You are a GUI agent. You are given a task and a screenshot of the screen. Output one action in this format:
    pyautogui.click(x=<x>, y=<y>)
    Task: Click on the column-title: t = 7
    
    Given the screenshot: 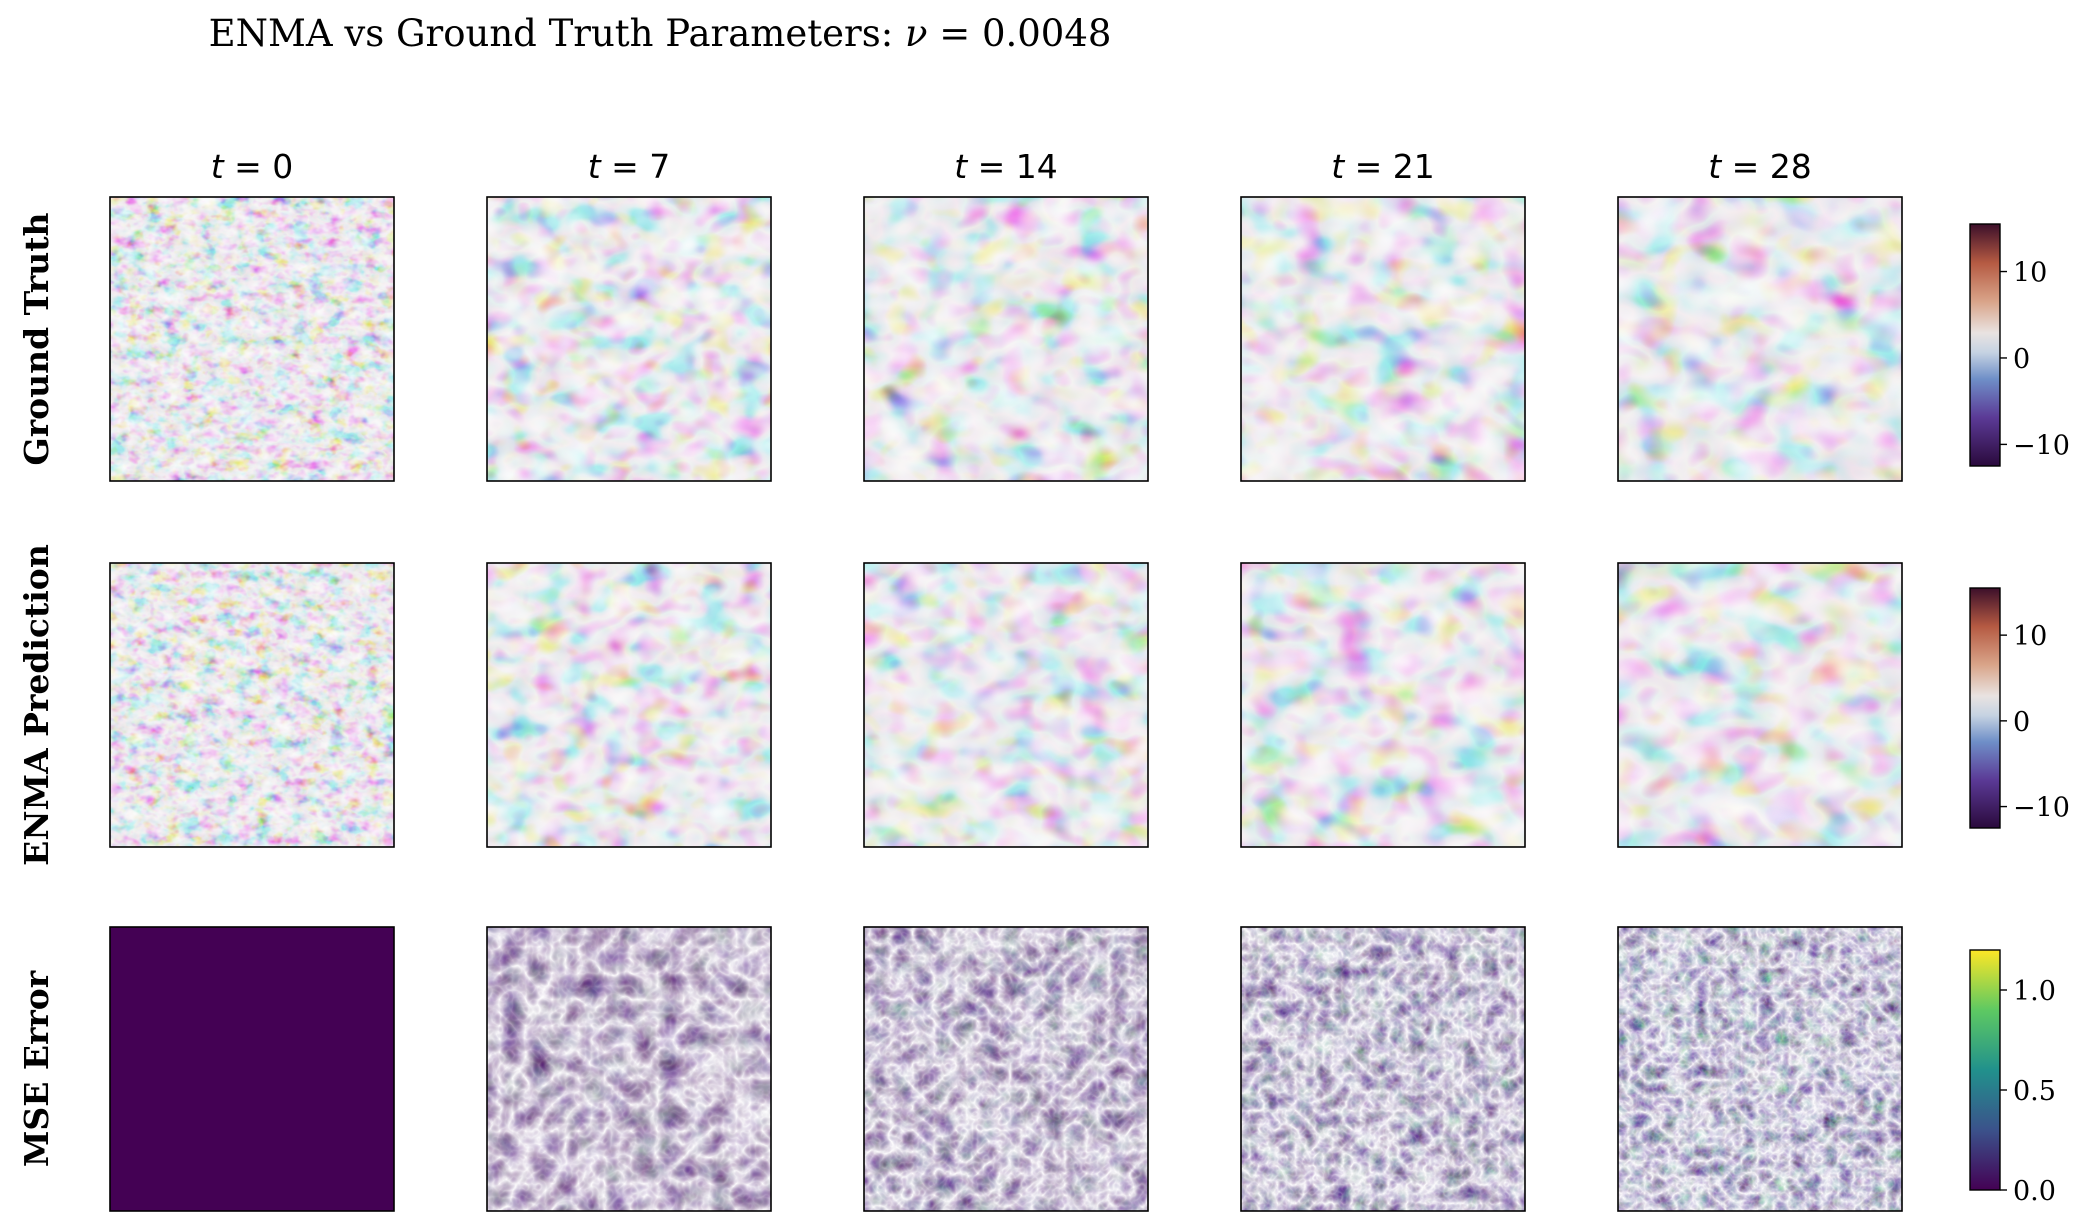 What is the action you would take?
    pyautogui.click(x=629, y=166)
    